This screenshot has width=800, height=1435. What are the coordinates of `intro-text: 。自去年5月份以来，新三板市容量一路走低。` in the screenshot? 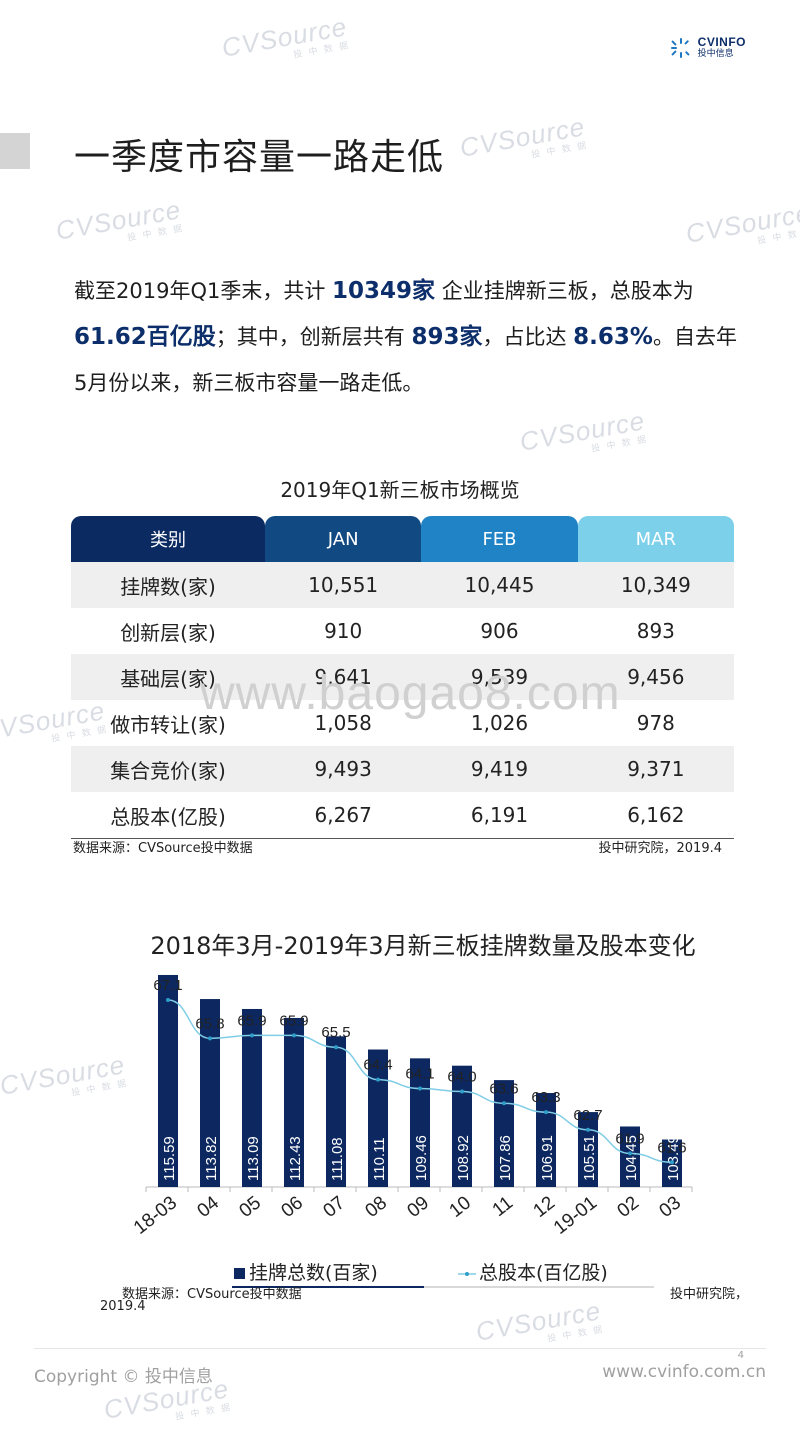 It's located at (405, 360).